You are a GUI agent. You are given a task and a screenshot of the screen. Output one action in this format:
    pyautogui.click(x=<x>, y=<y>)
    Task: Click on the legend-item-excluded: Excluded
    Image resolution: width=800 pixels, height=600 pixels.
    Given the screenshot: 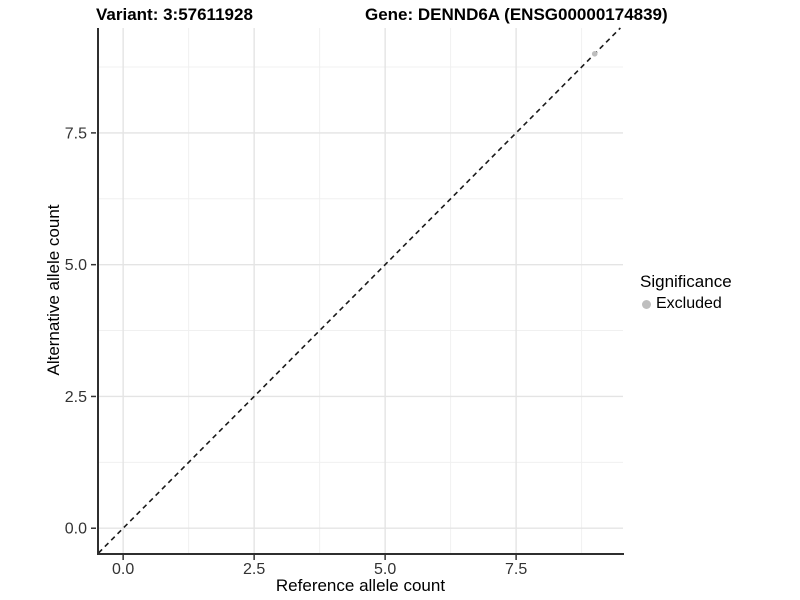 What is the action you would take?
    pyautogui.click(x=686, y=304)
    